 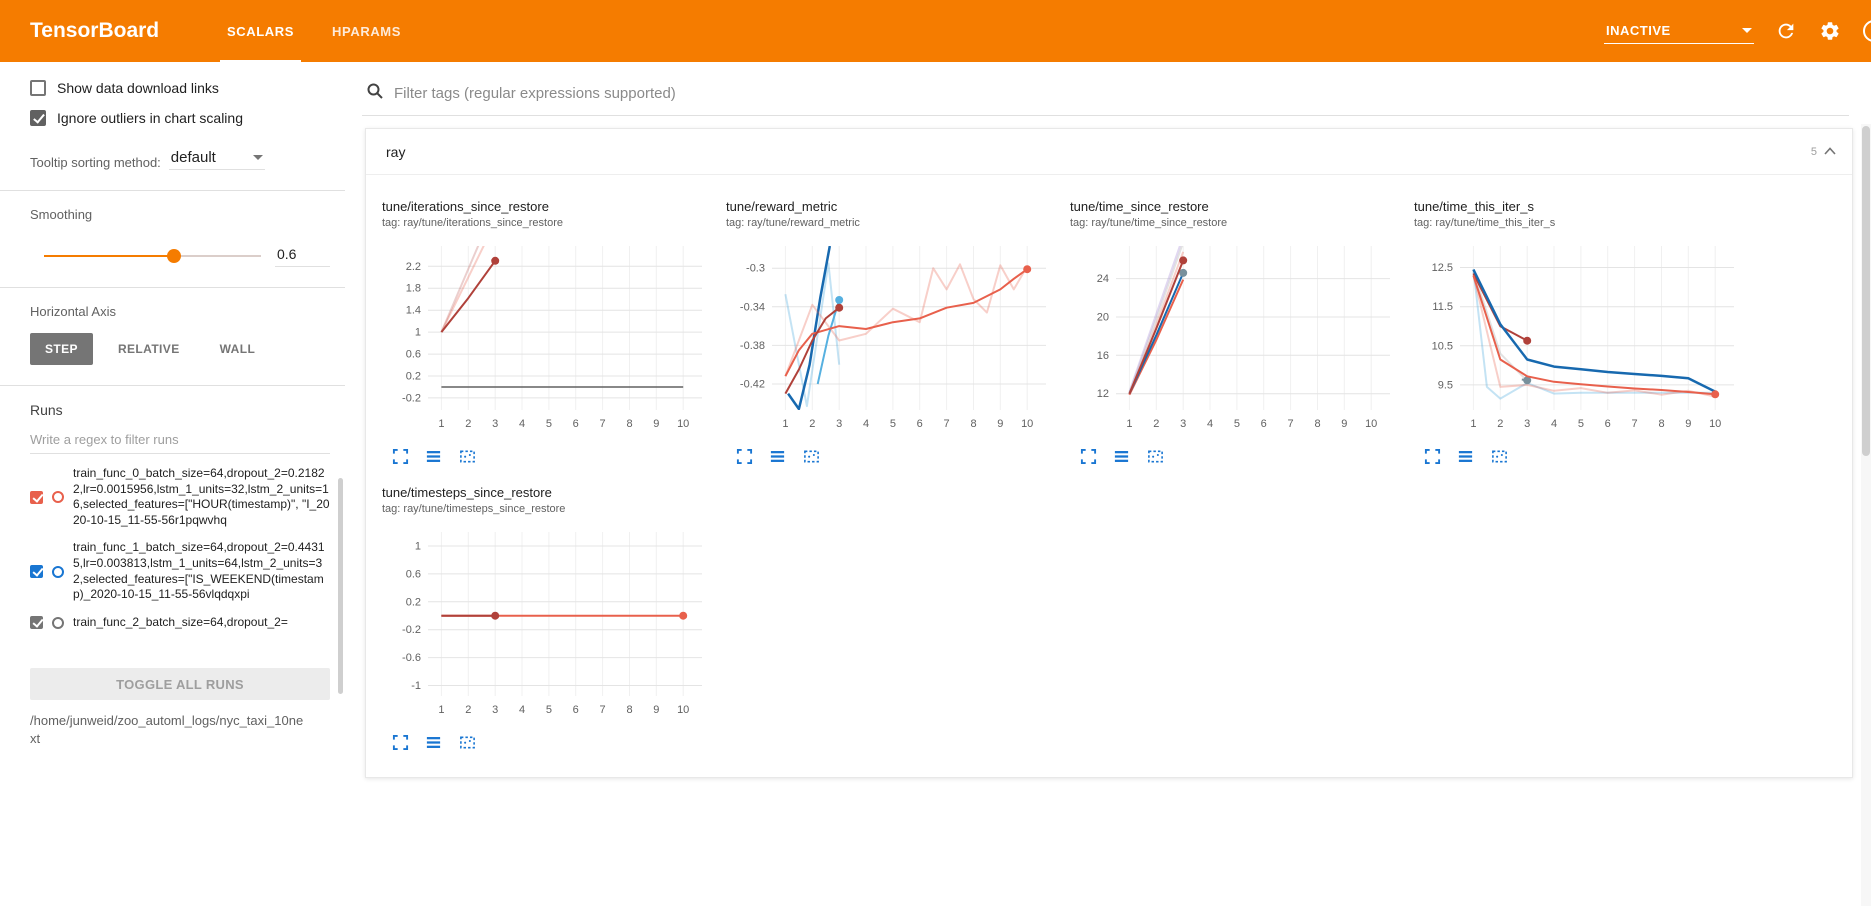 What do you see at coordinates (302, 255) in the screenshot?
I see `smoothing-value-input: 0.6` at bounding box center [302, 255].